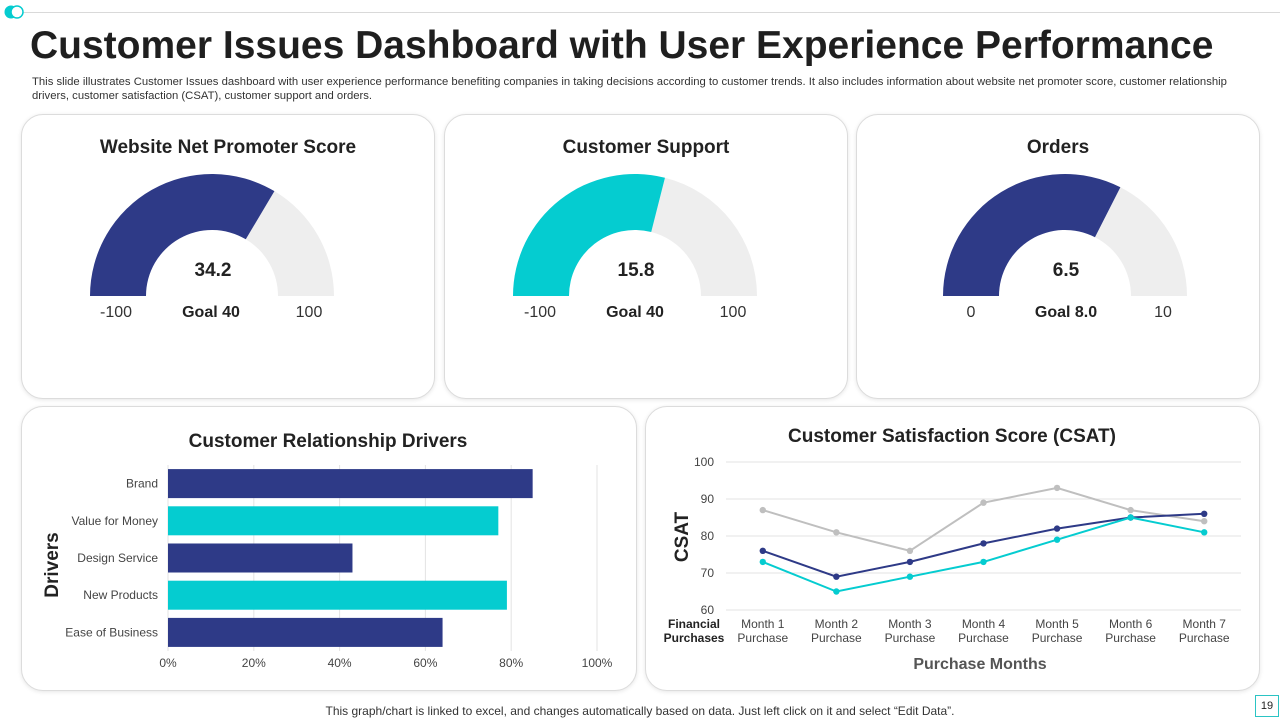  What do you see at coordinates (837, 624) in the screenshot?
I see `line-x-tick-label: Month 2` at bounding box center [837, 624].